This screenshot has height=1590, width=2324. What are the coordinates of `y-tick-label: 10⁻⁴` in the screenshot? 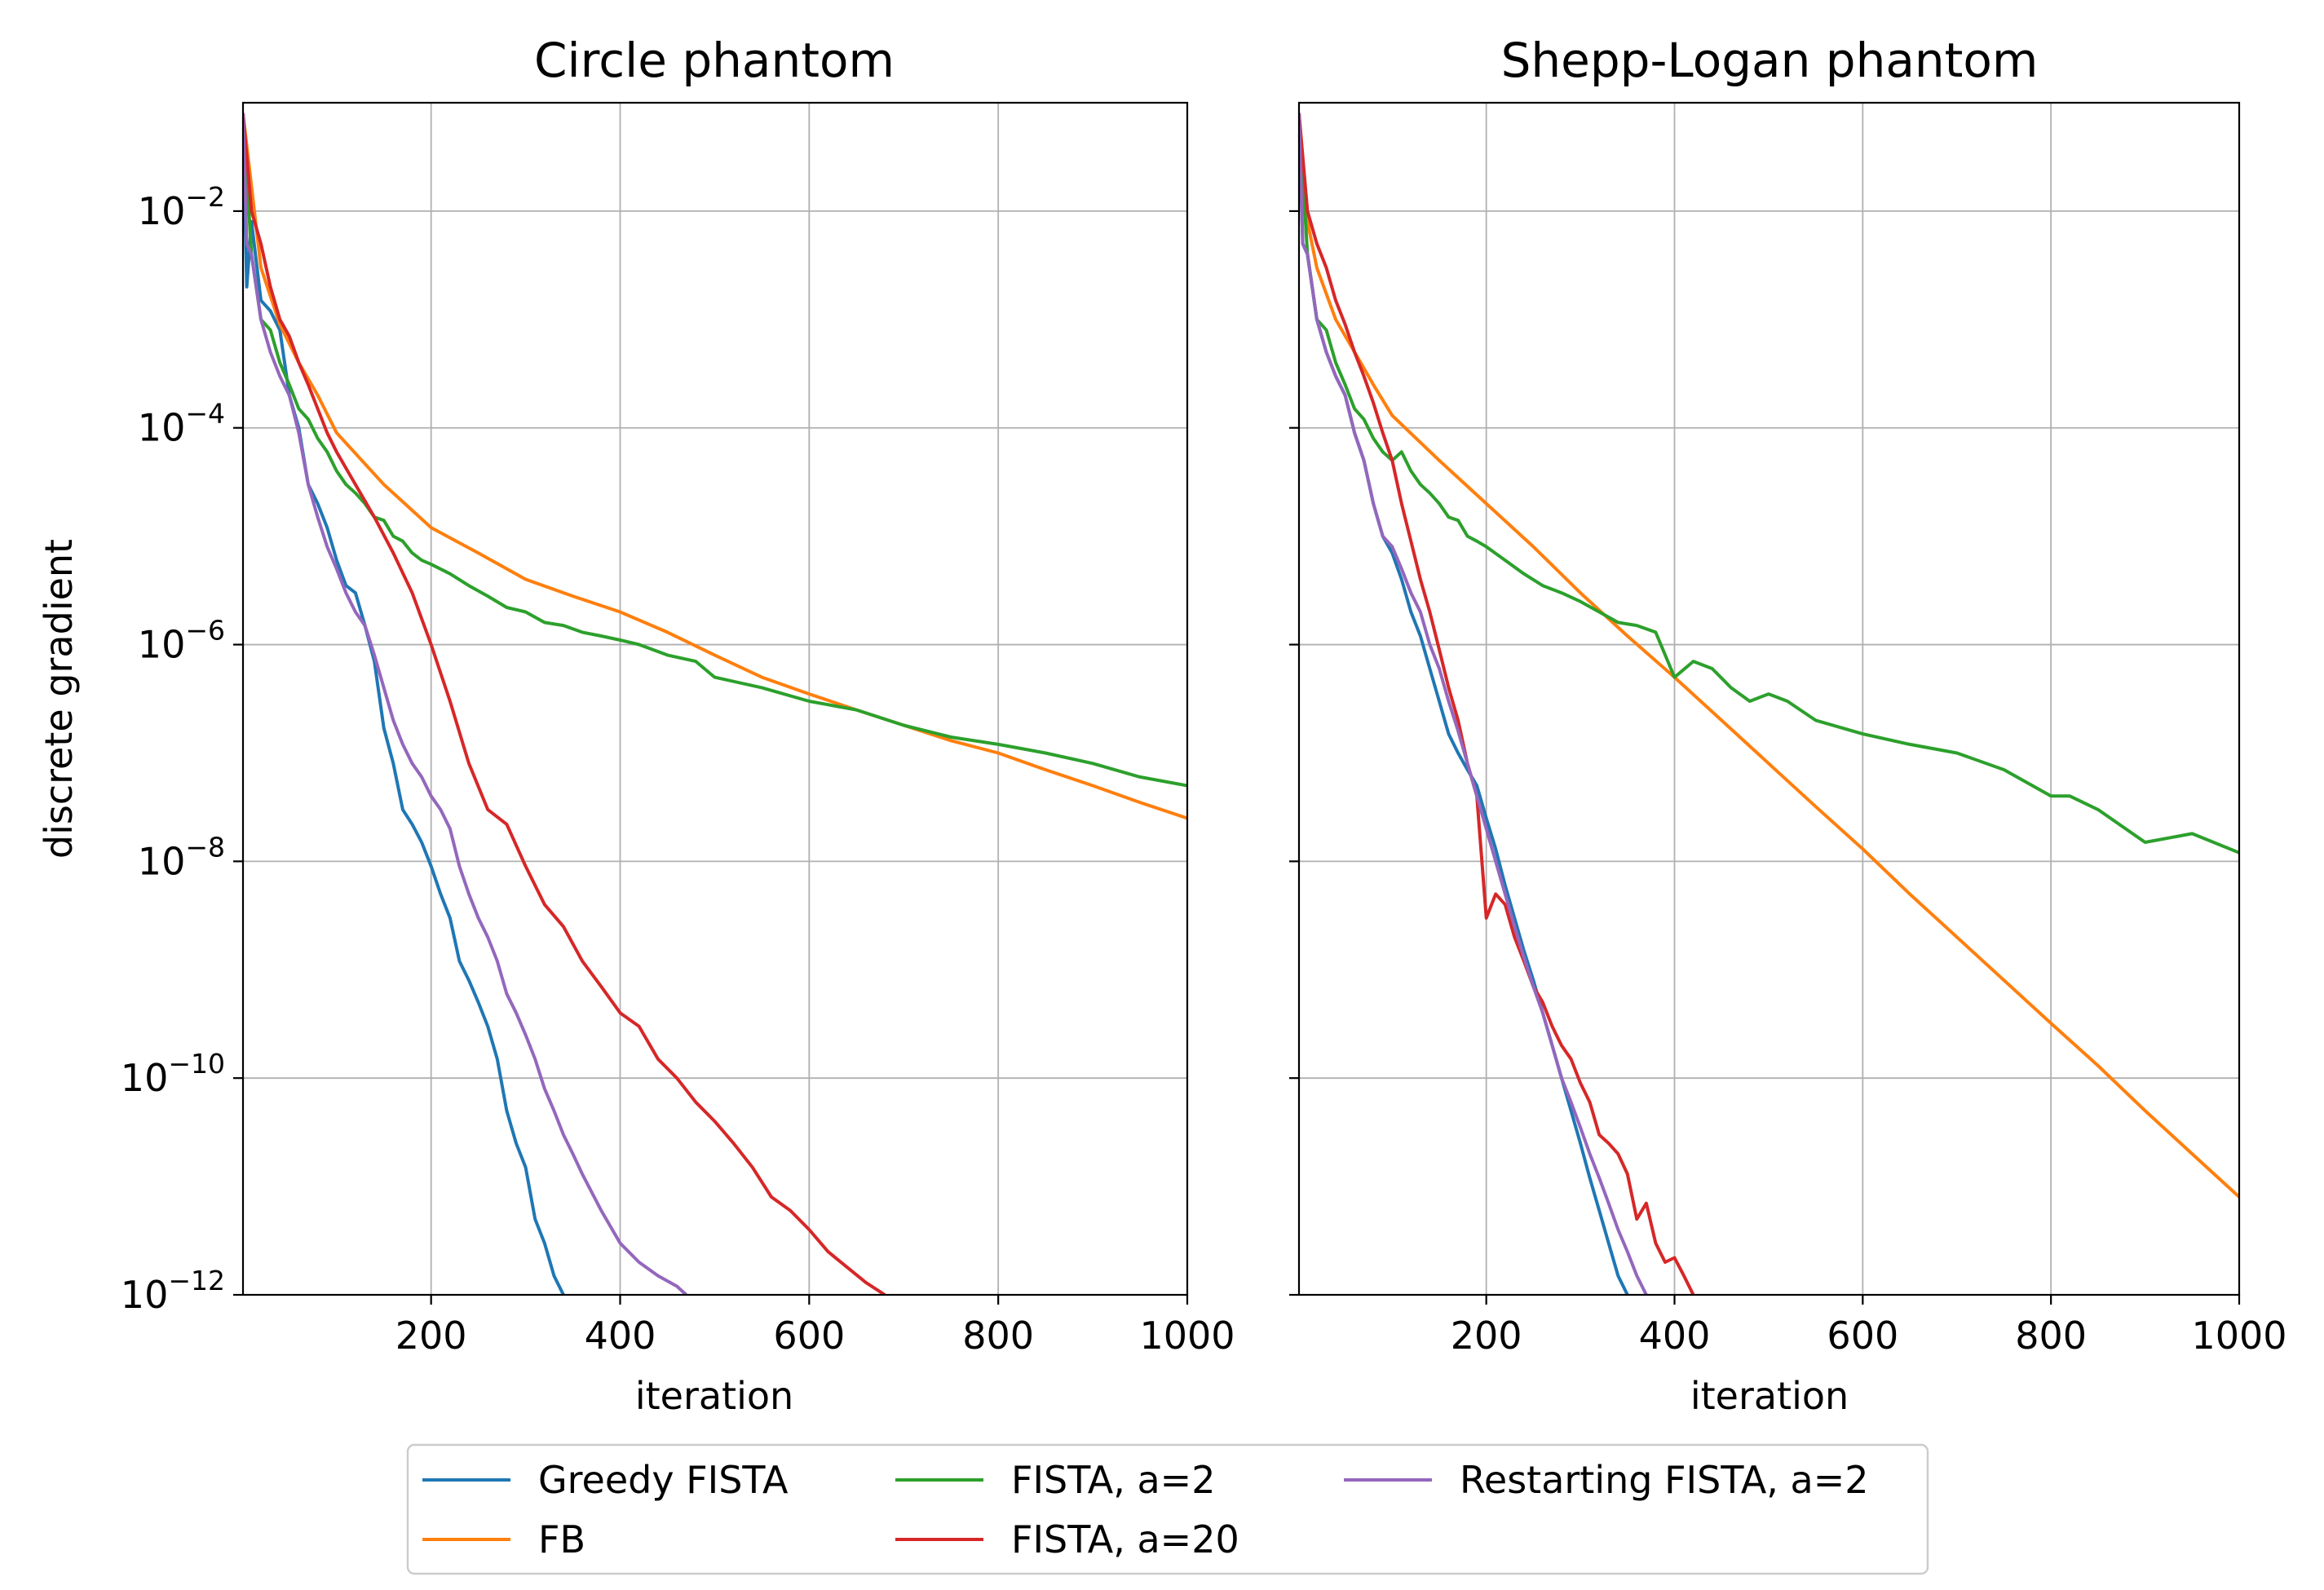 It's located at (182, 424).